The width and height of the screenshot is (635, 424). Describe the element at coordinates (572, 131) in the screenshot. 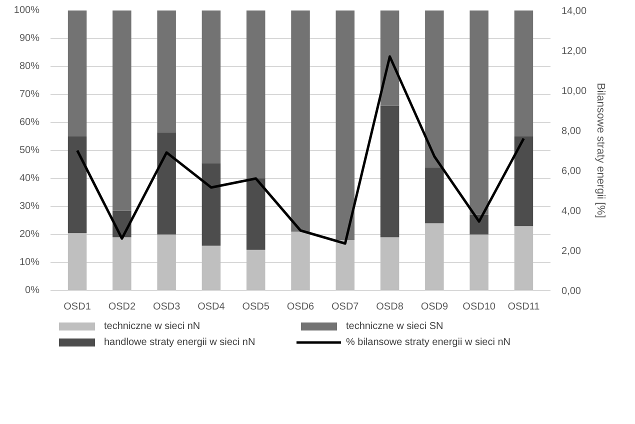

I see `y2-tick-label: 8,00` at that location.